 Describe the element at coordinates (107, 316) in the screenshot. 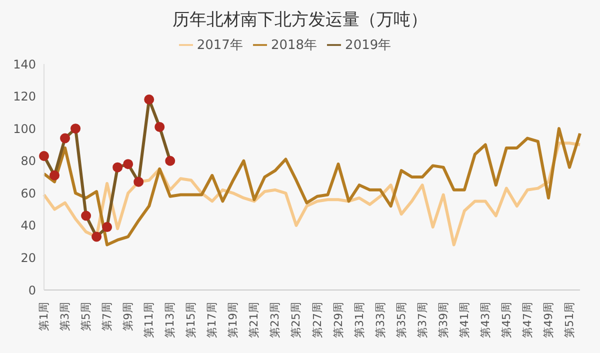

I see `x-tick-label: 第7周` at that location.